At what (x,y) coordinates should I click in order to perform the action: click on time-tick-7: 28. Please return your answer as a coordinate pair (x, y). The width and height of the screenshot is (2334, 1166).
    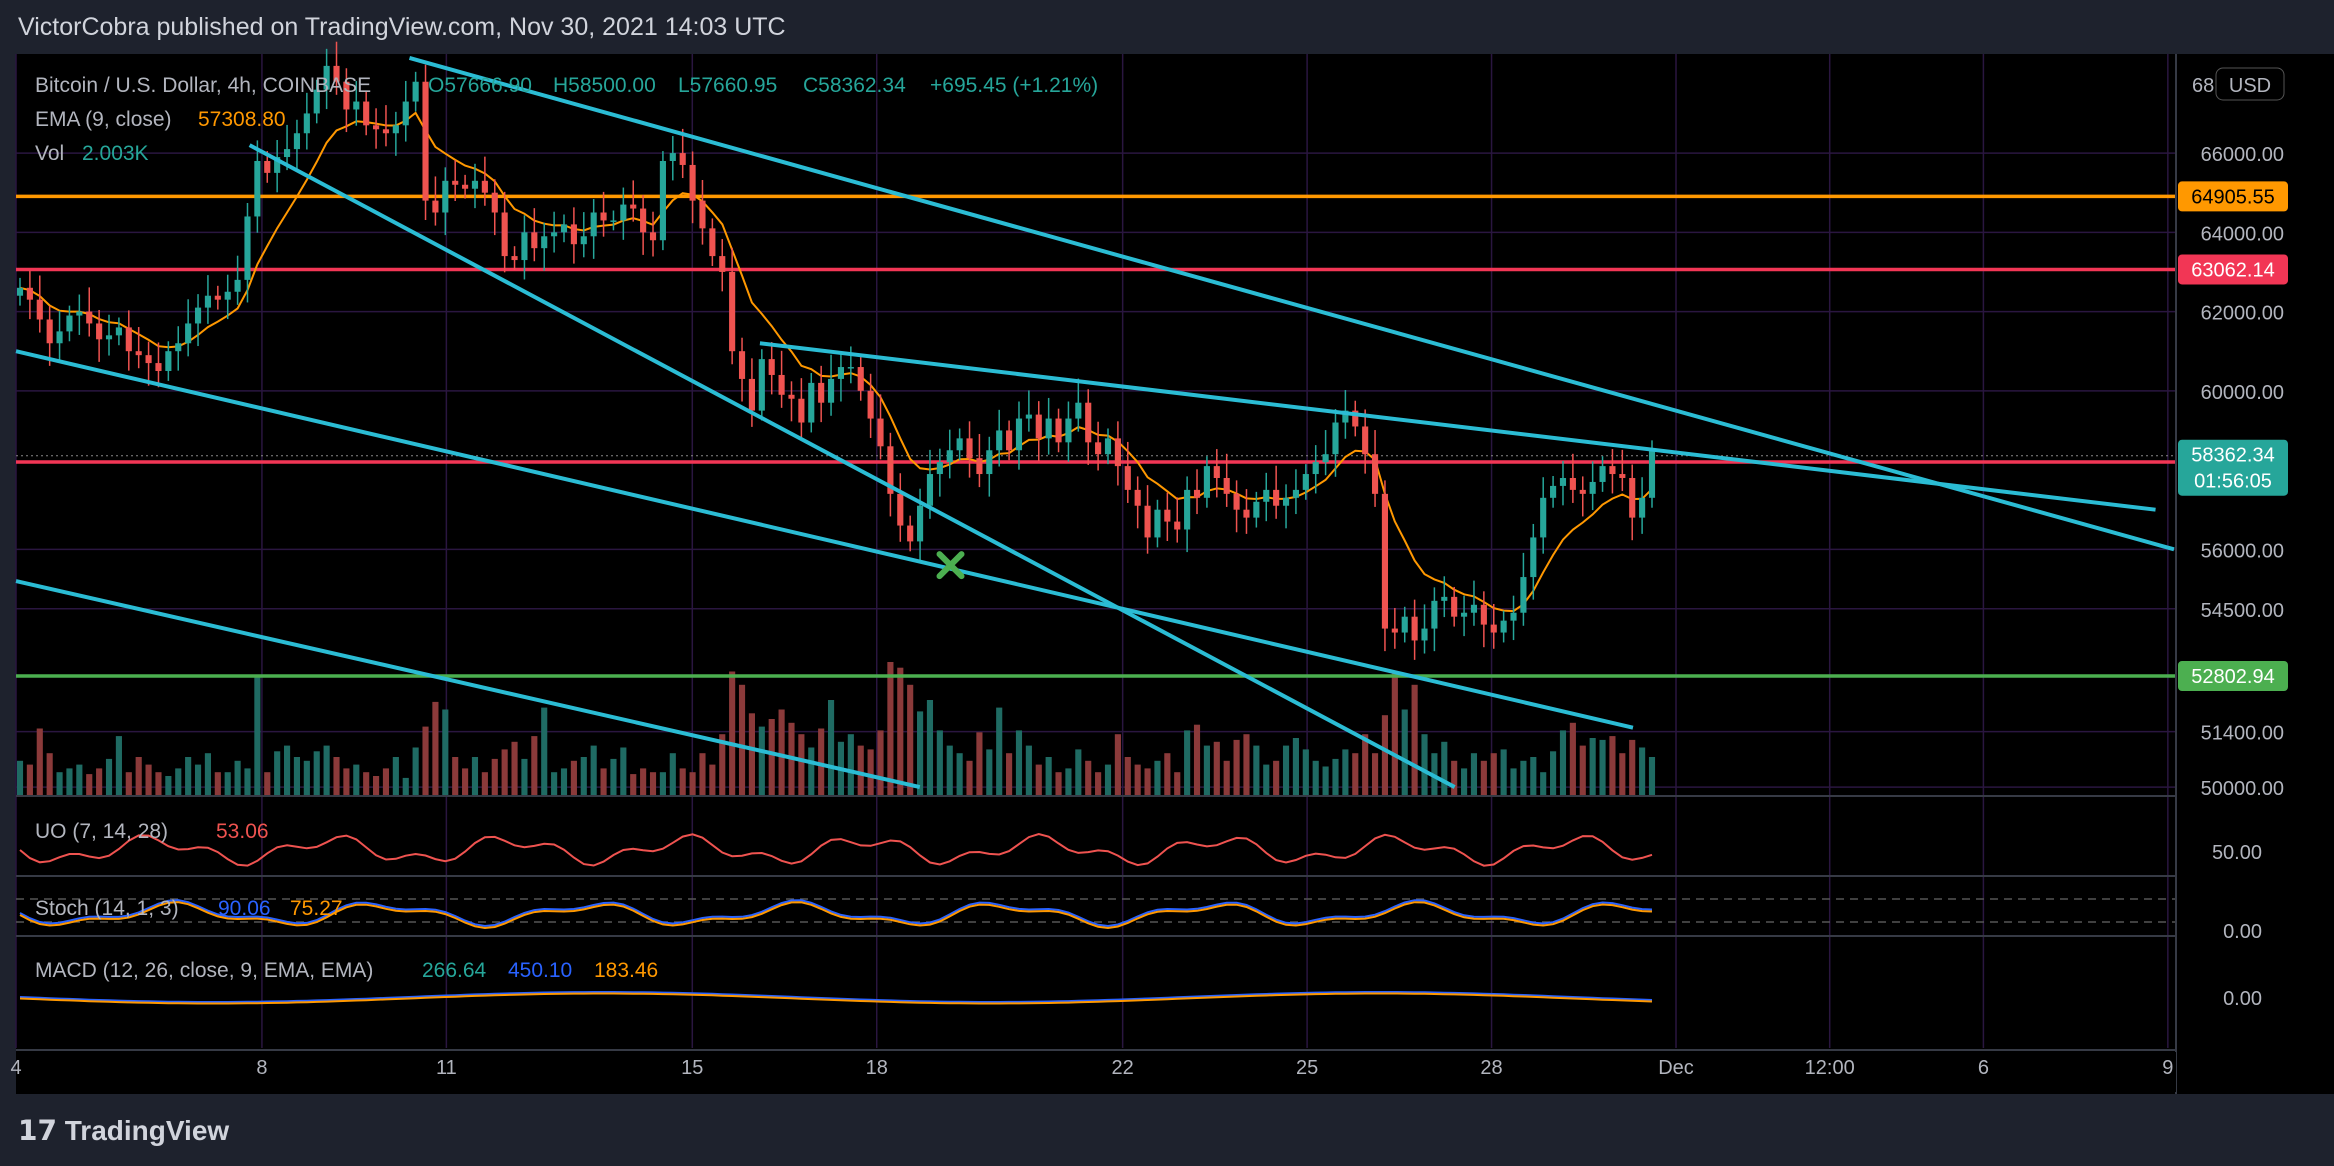
    Looking at the image, I should click on (1491, 1068).